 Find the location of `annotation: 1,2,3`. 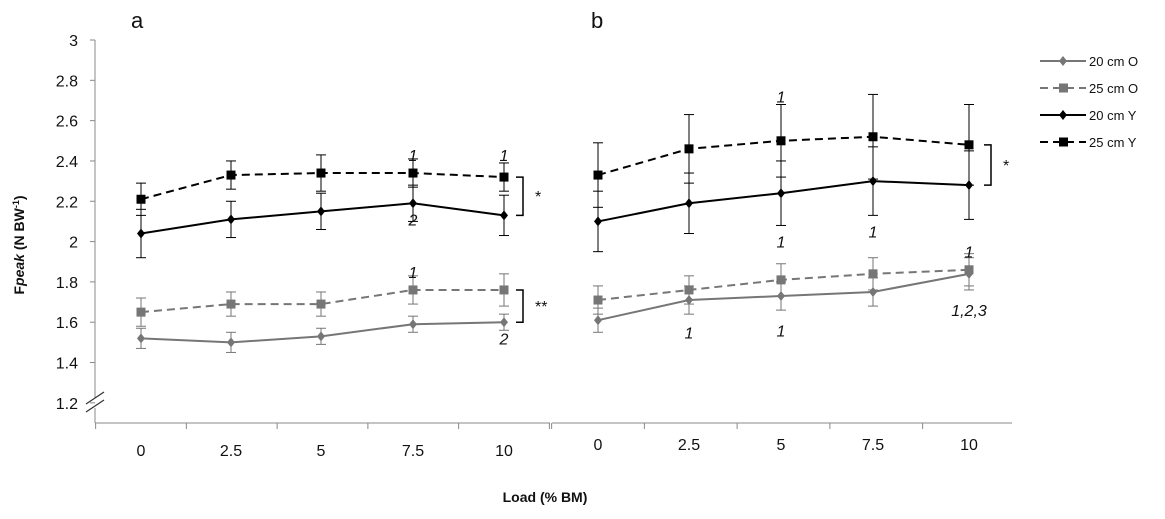

annotation: 1,2,3 is located at coordinates (969, 311).